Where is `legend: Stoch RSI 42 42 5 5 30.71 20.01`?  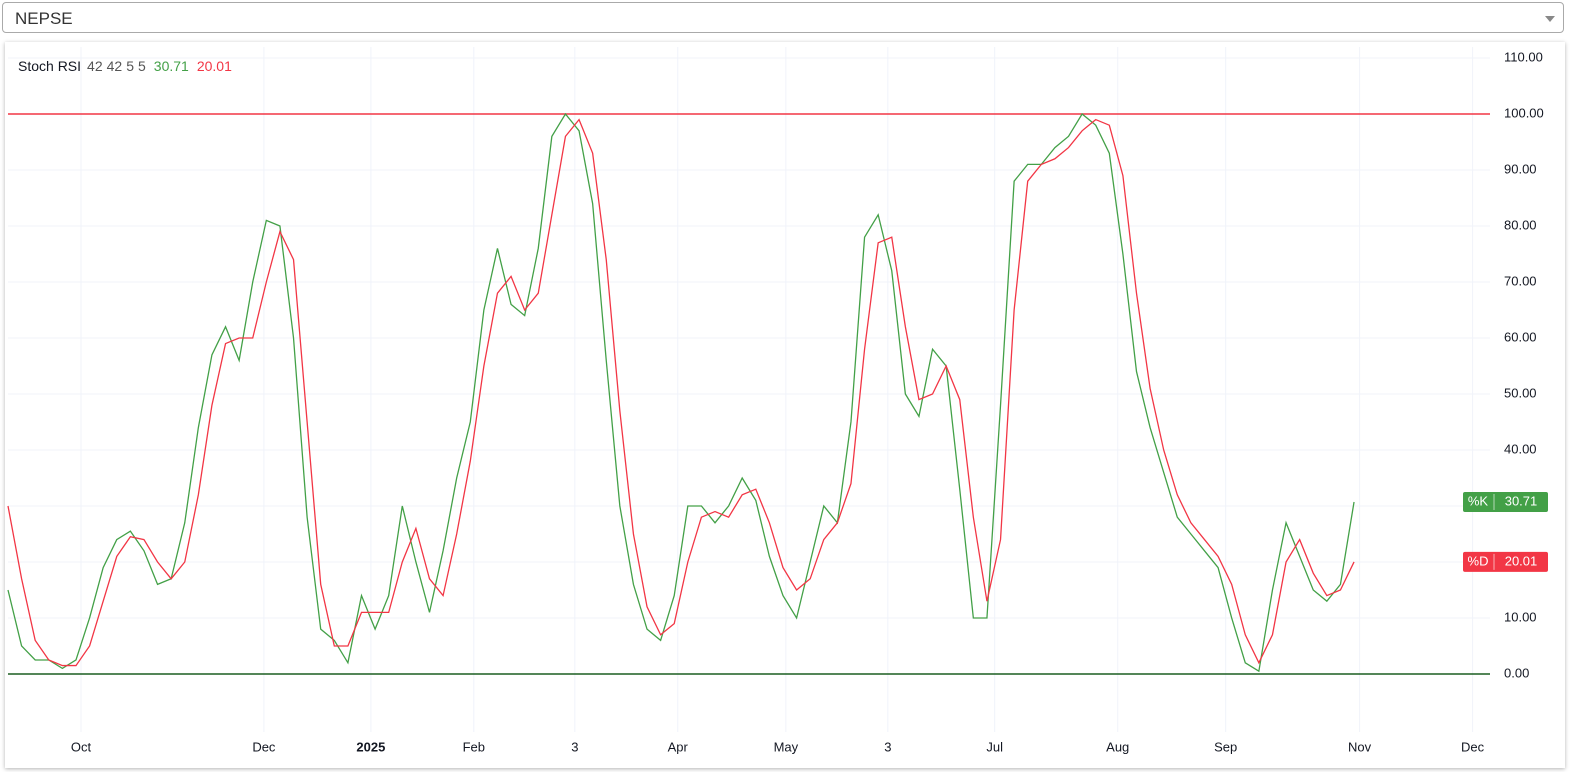 legend: Stoch RSI 42 42 5 5 30.71 20.01 is located at coordinates (125, 66).